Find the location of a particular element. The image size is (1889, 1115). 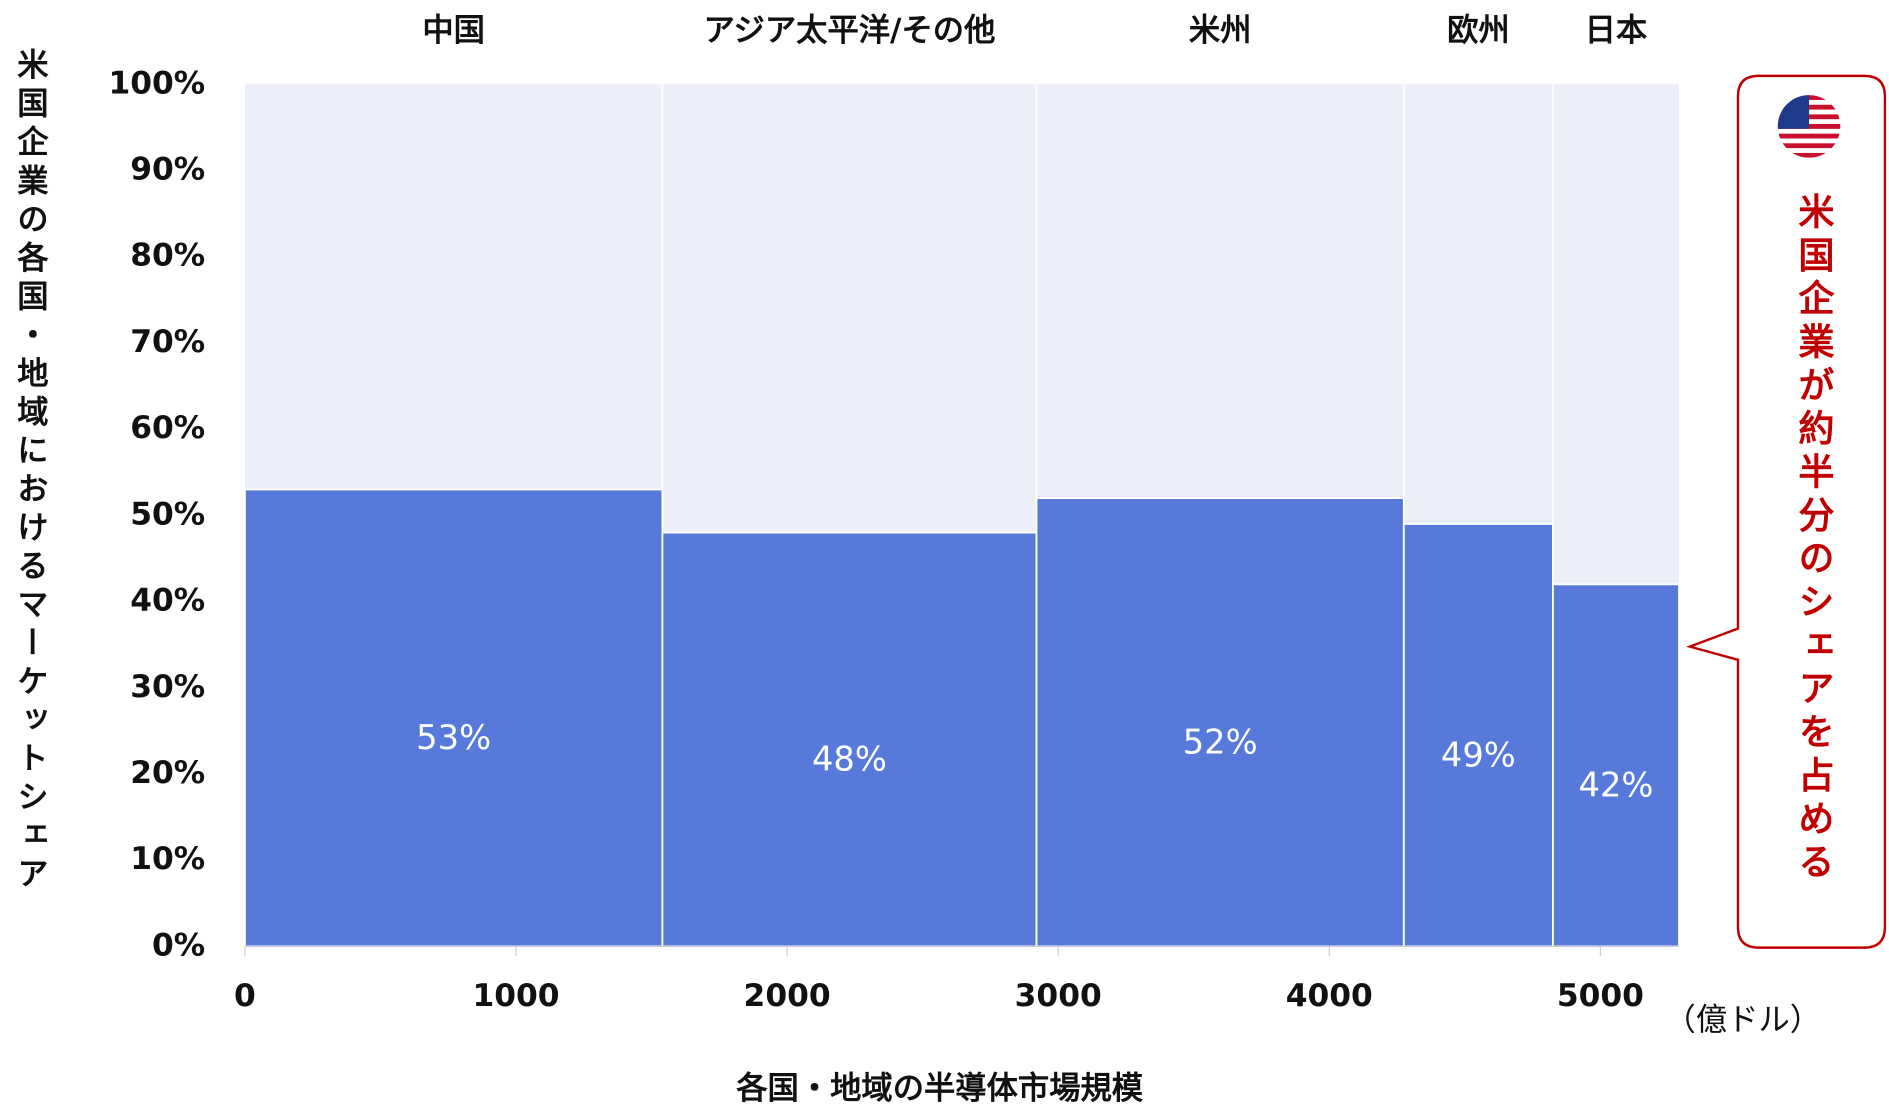

y-tick-label: 50% is located at coordinates (167, 514).